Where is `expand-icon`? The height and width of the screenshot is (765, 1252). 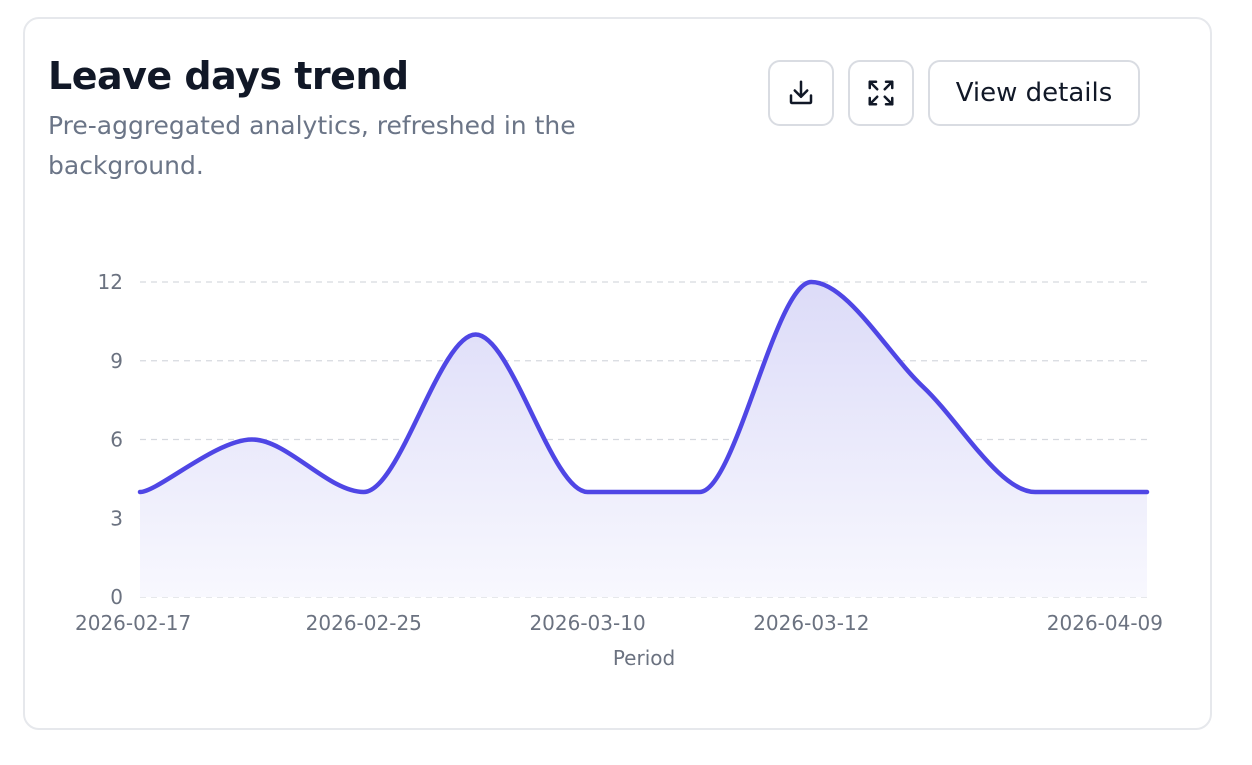 expand-icon is located at coordinates (881, 93).